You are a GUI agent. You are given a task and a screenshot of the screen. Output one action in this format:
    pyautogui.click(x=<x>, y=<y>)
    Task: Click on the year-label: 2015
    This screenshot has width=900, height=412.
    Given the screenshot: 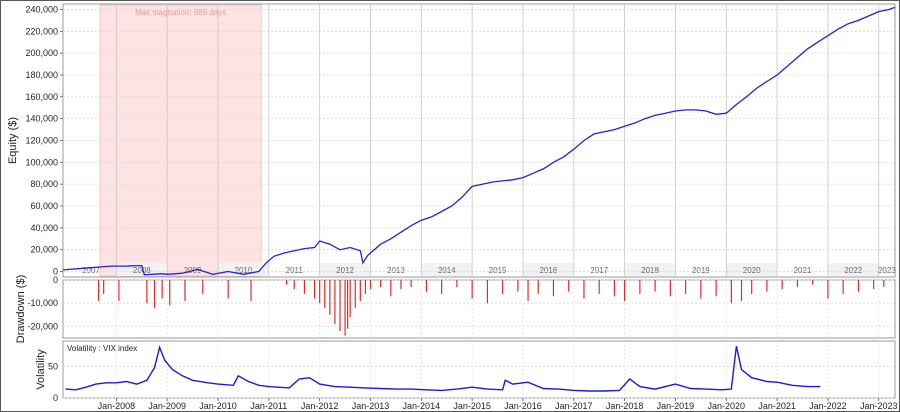 What is the action you would take?
    pyautogui.click(x=498, y=270)
    